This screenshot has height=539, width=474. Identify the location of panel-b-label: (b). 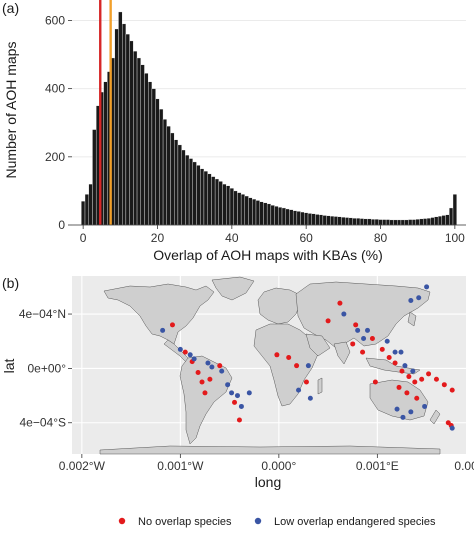
(10, 283).